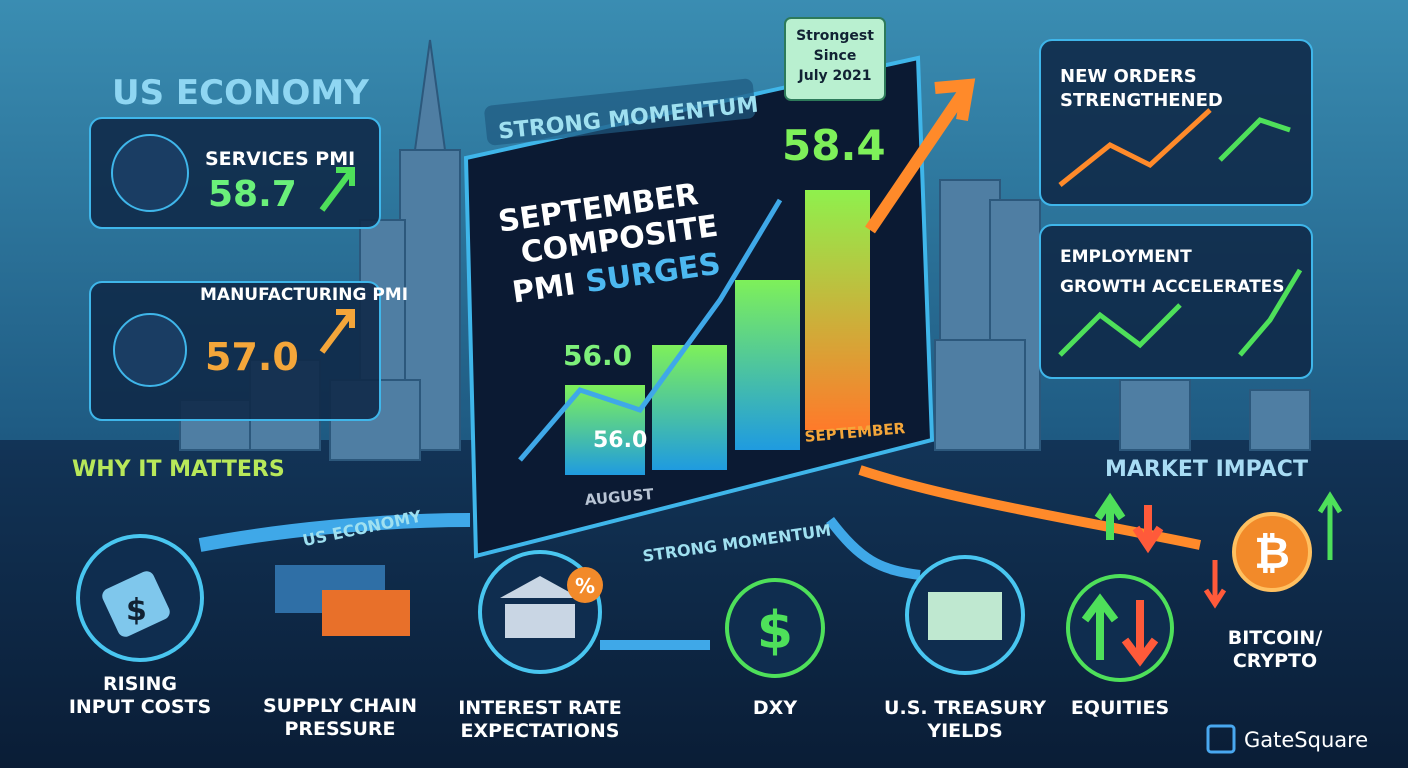  What do you see at coordinates (1172, 287) in the screenshot?
I see `card-line: GROWTH ACCELERATES` at bounding box center [1172, 287].